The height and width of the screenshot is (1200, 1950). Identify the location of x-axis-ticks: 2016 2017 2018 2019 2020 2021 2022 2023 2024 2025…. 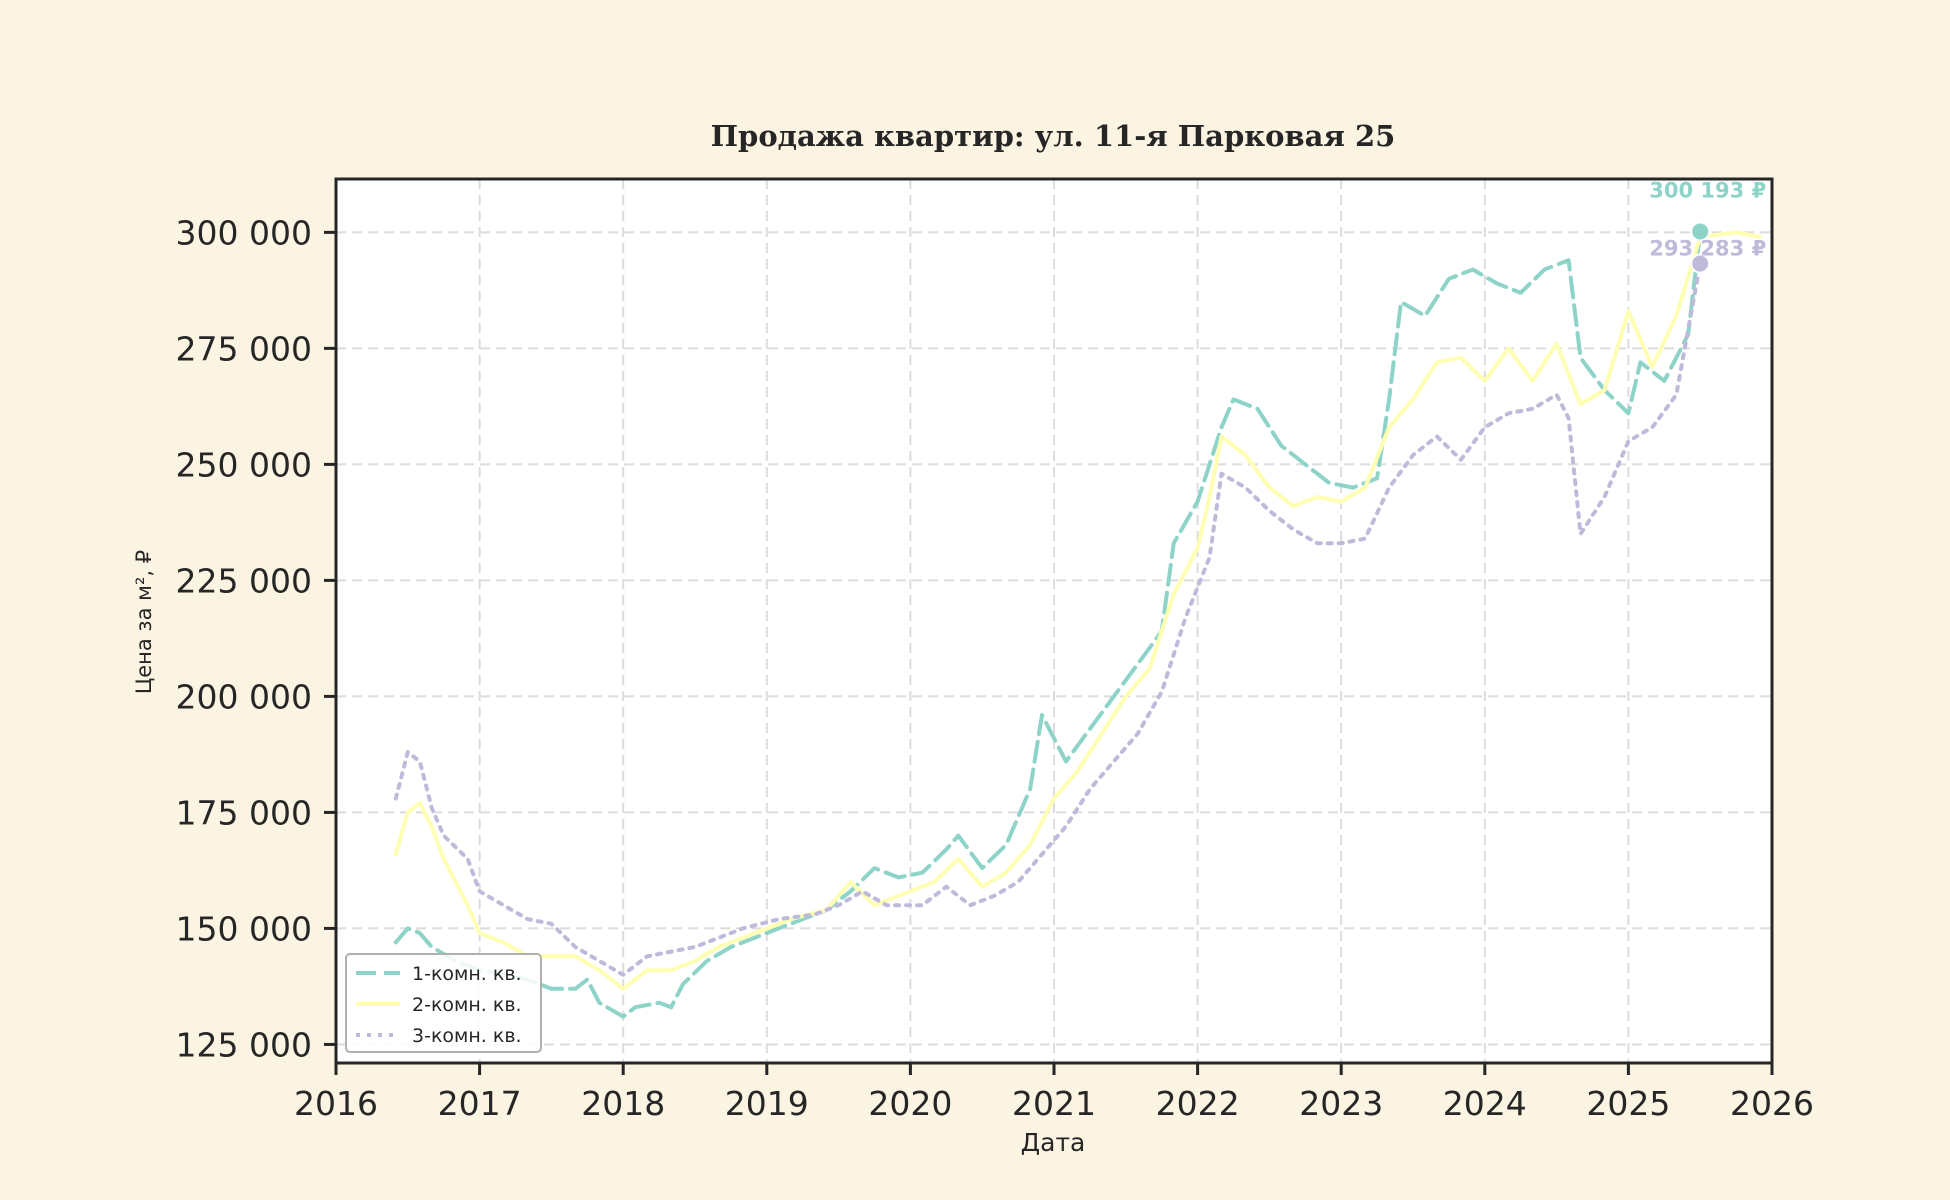
(1054, 1093).